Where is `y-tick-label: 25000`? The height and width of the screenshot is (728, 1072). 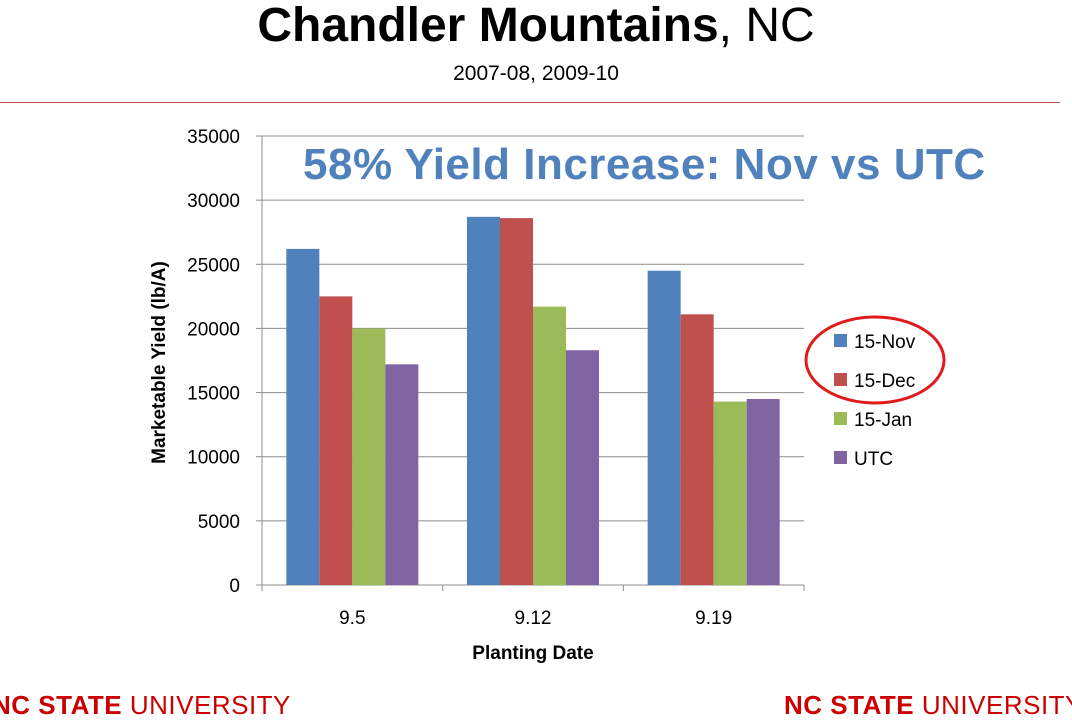
y-tick-label: 25000 is located at coordinates (213, 265).